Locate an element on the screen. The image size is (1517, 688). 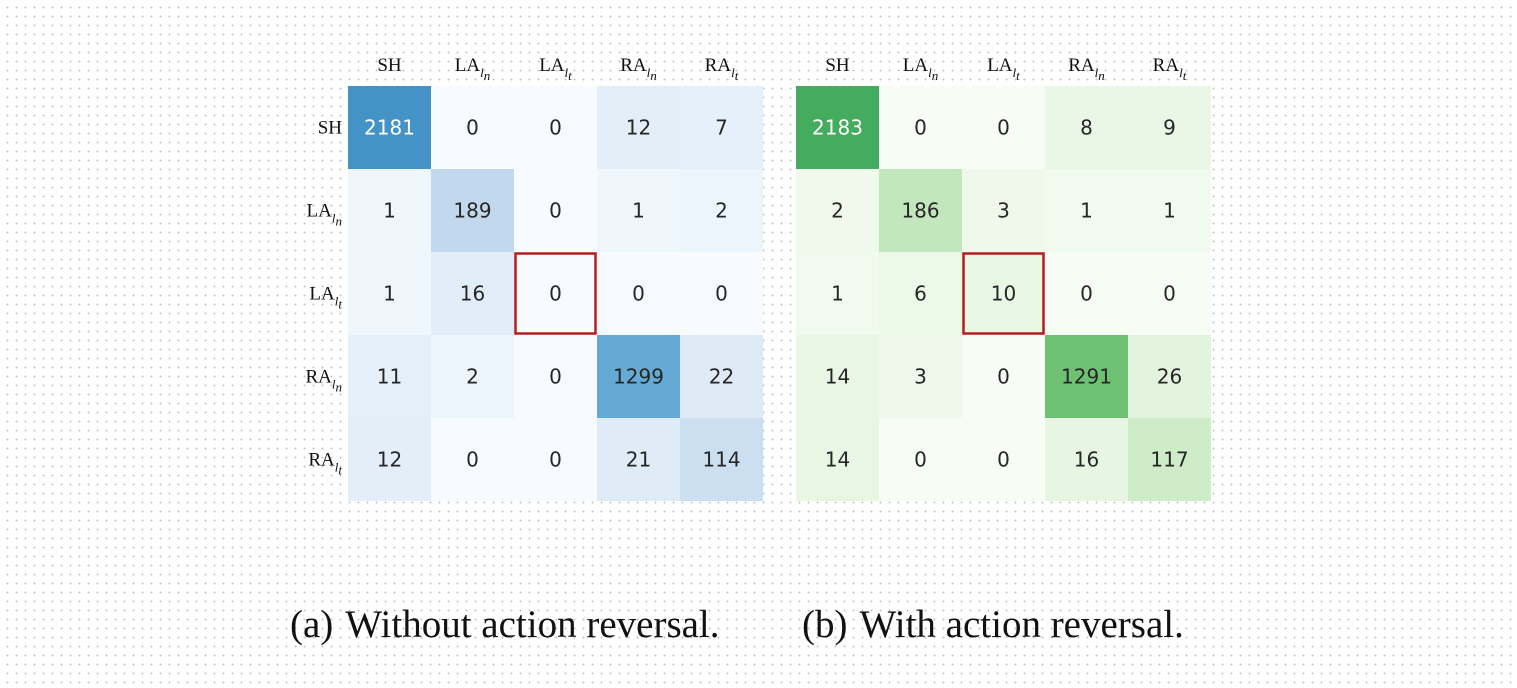
cell-value-label: 2 is located at coordinates (837, 211).